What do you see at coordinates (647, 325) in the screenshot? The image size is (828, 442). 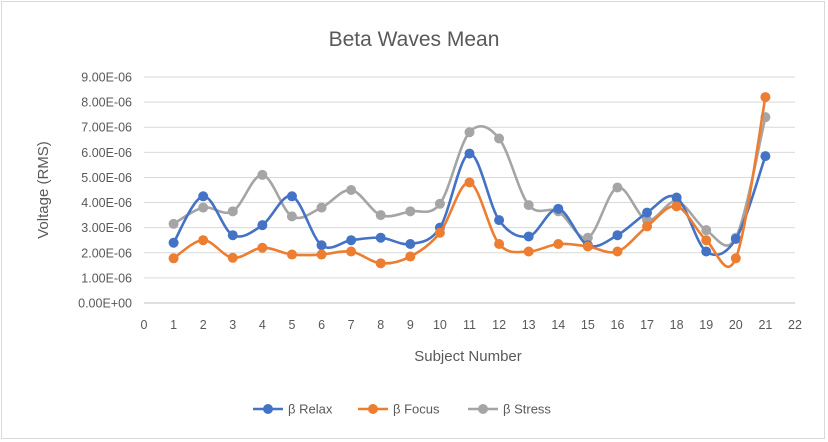 I see `x-tick-label: 17` at bounding box center [647, 325].